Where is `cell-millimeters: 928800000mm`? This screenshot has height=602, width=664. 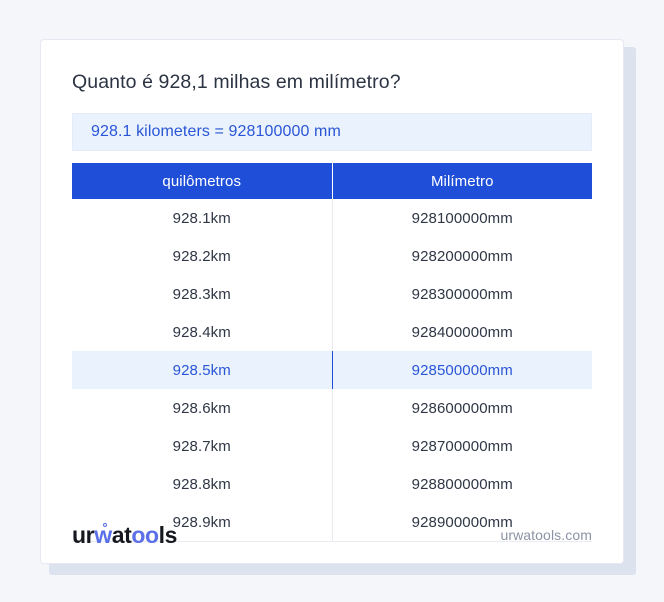
cell-millimeters: 928800000mm is located at coordinates (462, 484).